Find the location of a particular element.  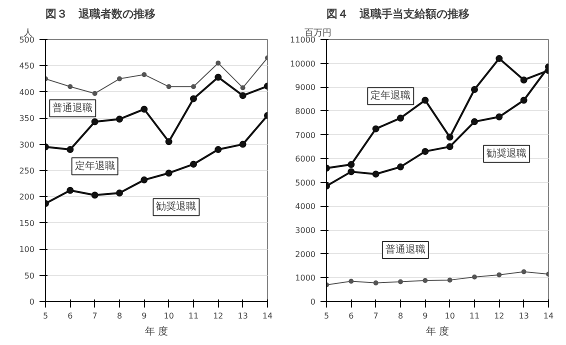

y-tick-label: 1000 is located at coordinates (305, 278).